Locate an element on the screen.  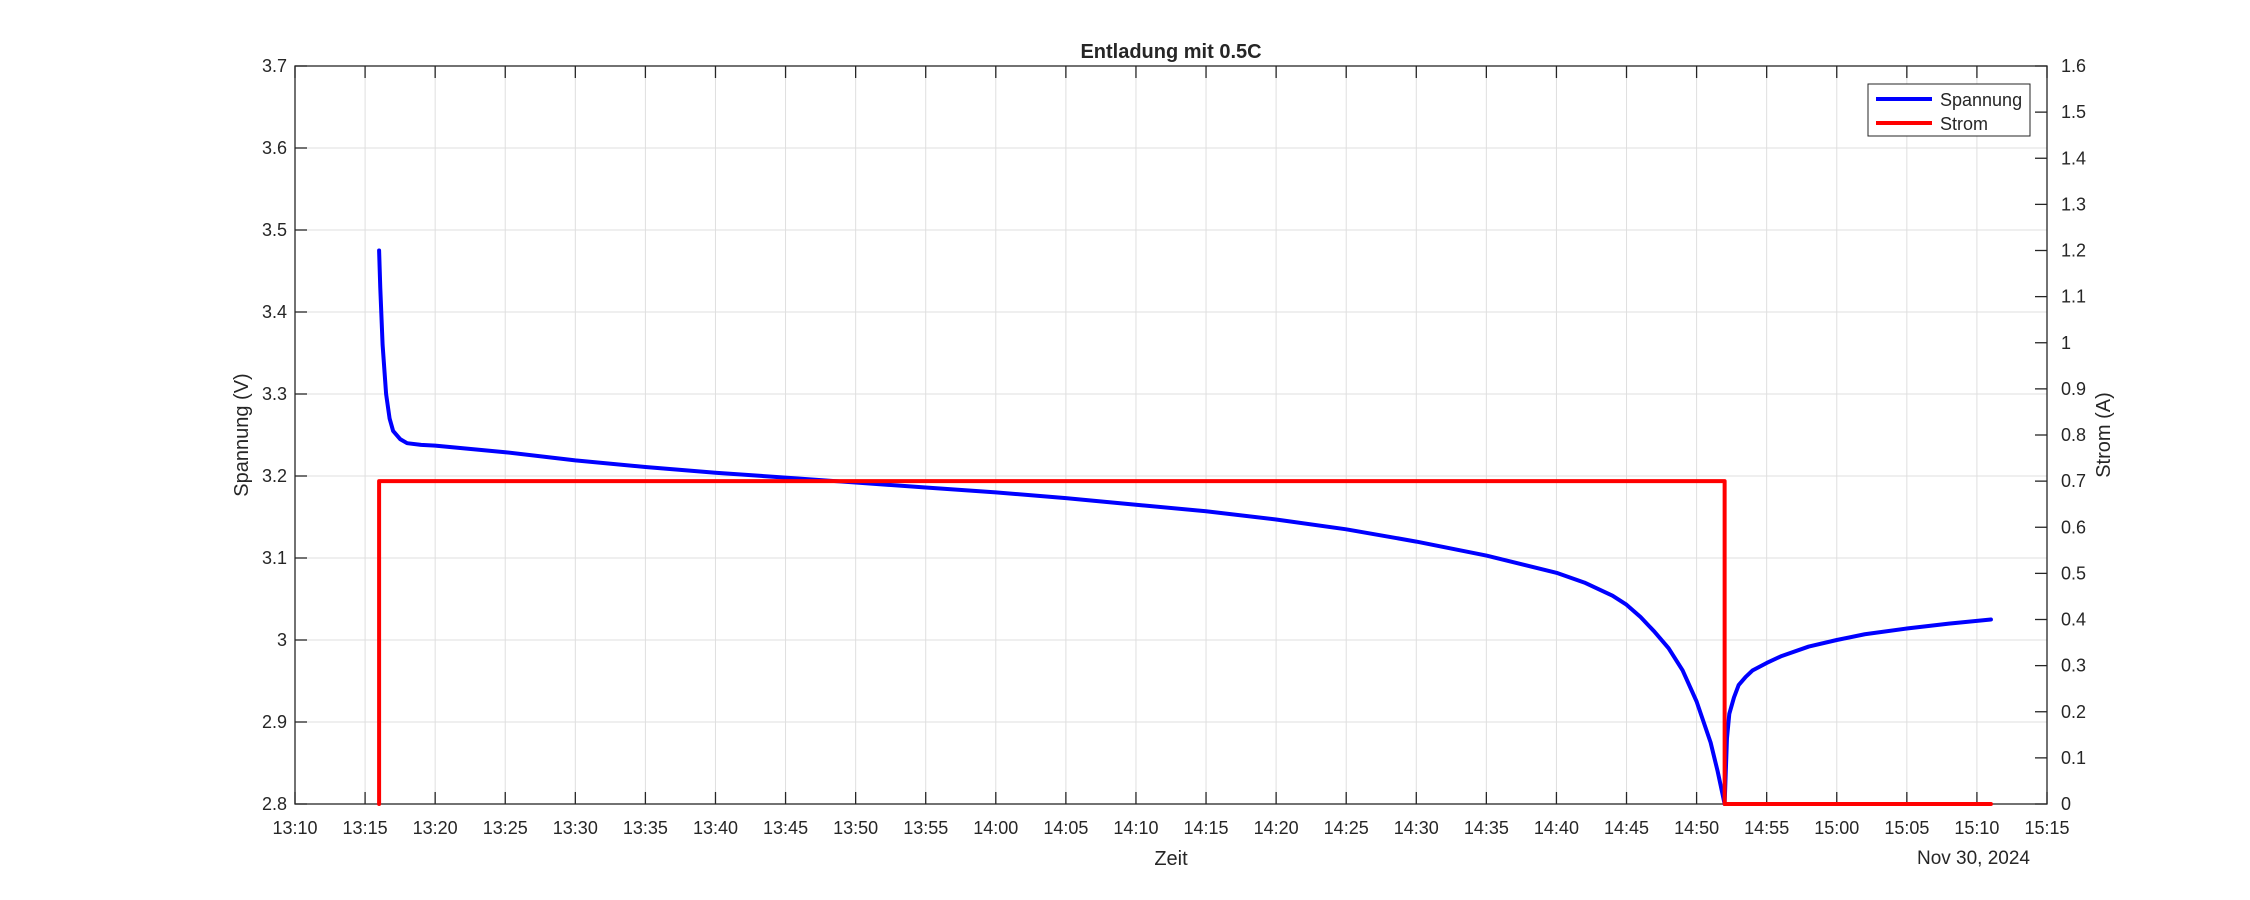
y-right-tick-label: 0.2 is located at coordinates (2073, 712).